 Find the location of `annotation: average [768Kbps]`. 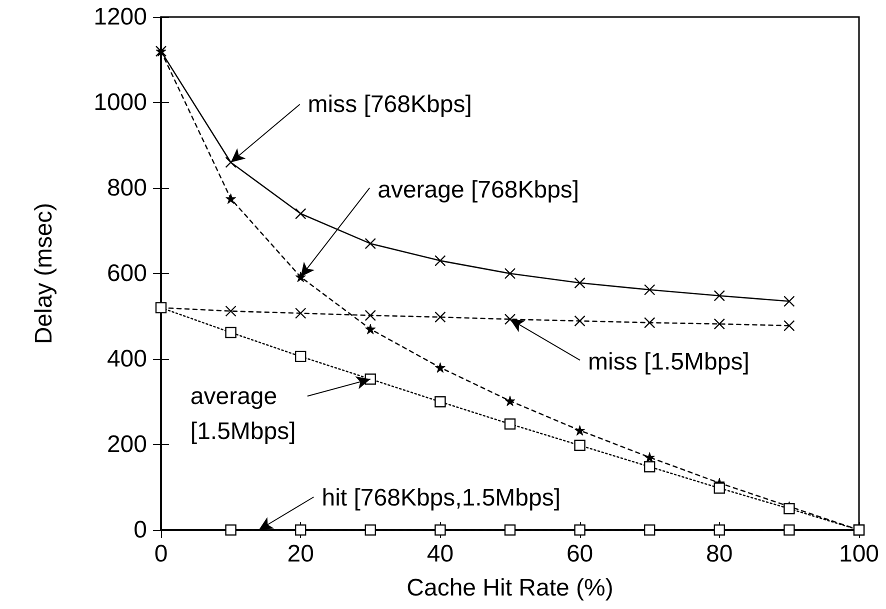

annotation: average [768Kbps] is located at coordinates (479, 190).